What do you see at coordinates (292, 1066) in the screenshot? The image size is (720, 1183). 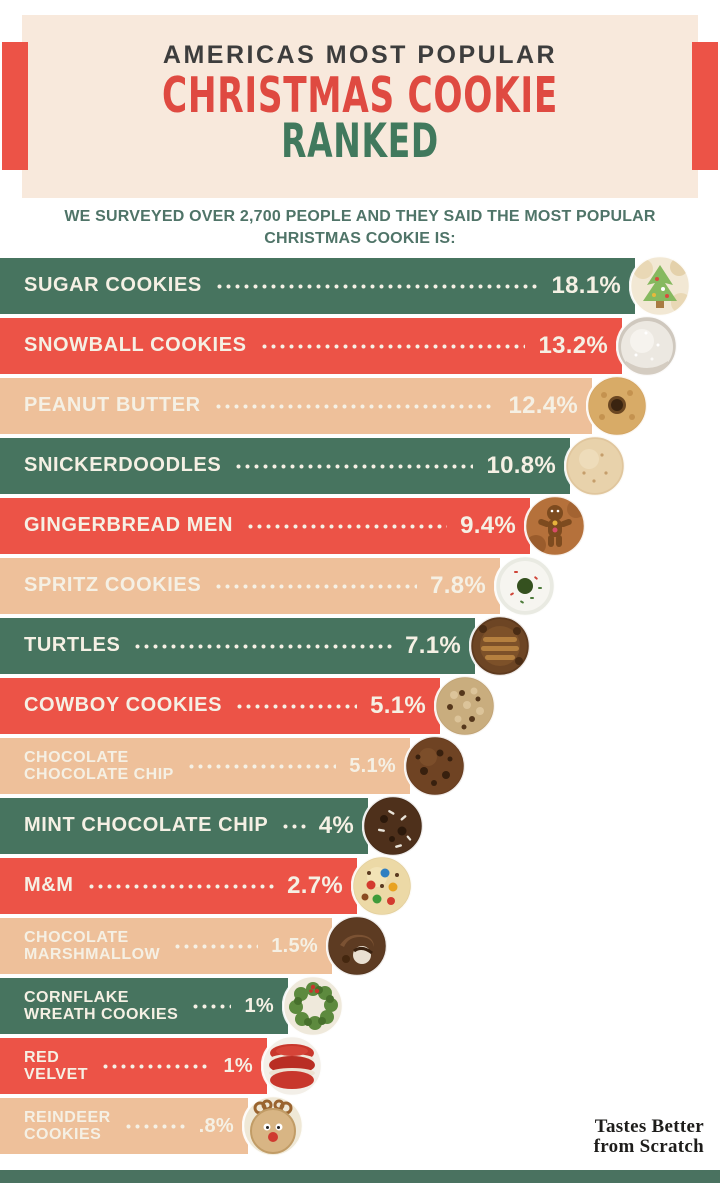 I see `cookie-image-red-velvet` at bounding box center [292, 1066].